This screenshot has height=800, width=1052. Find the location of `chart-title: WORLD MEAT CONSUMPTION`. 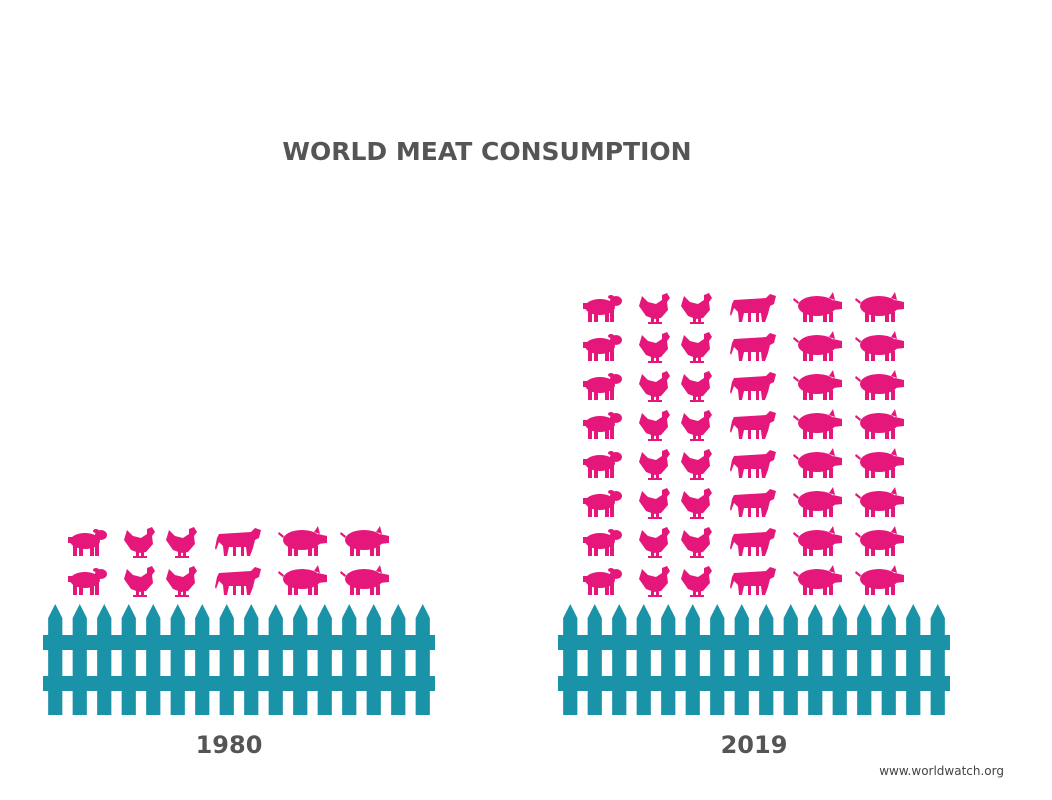

chart-title: WORLD MEAT CONSUMPTION is located at coordinates (486, 151).